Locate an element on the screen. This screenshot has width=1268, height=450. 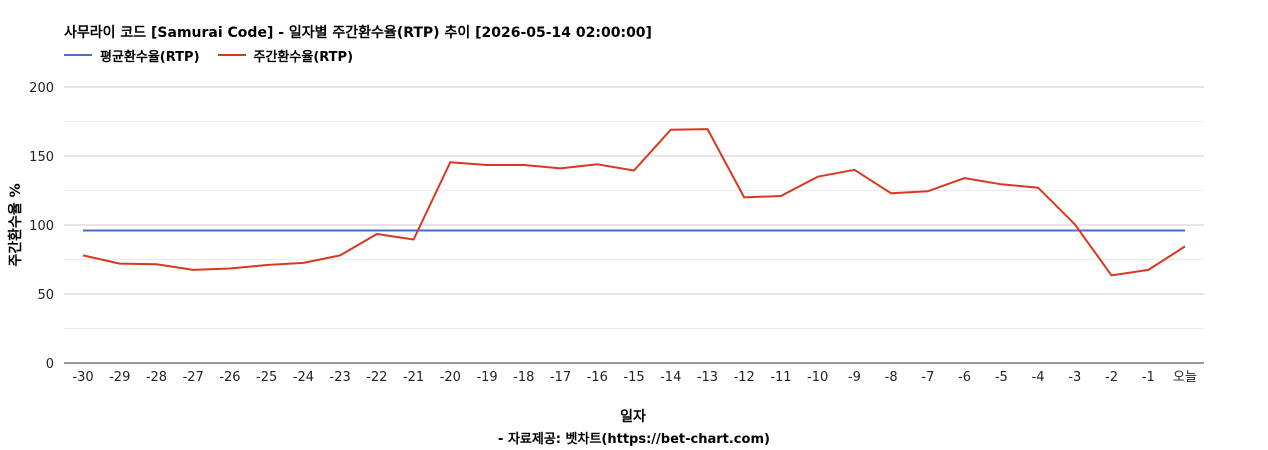
x-tick-label: -17 is located at coordinates (560, 377).